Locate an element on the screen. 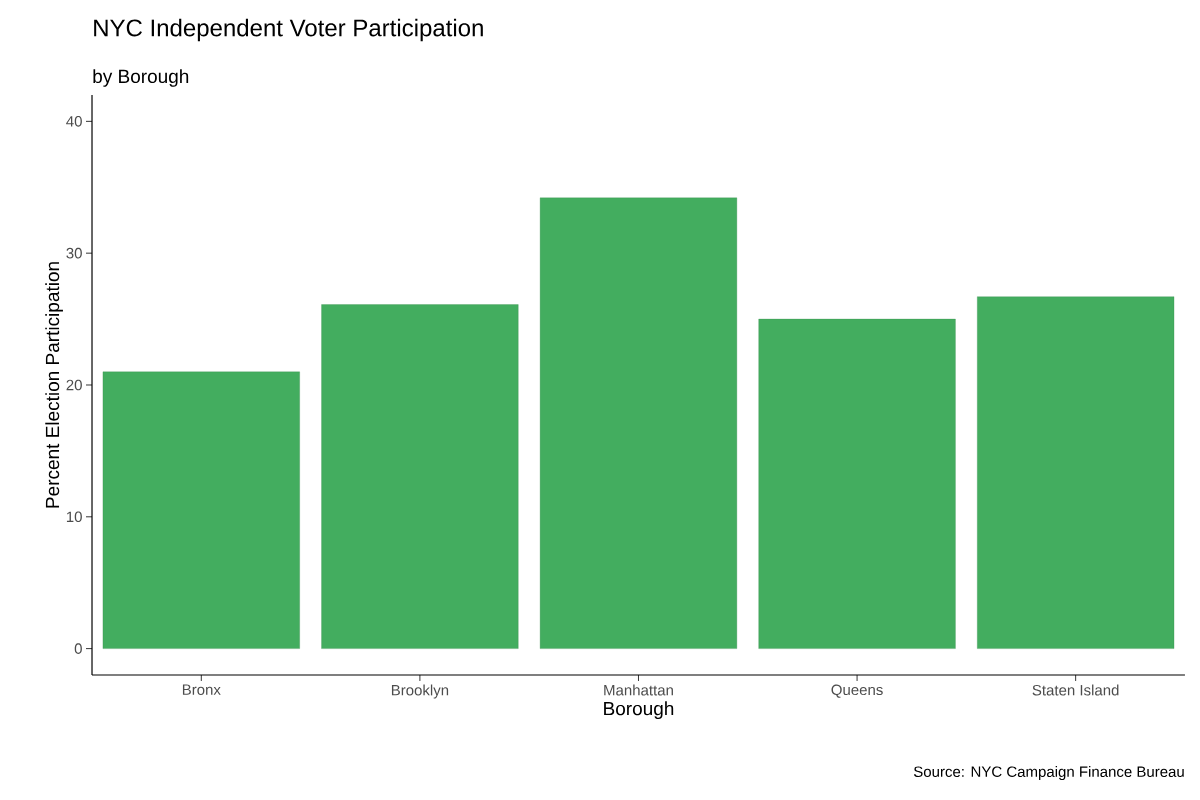 The height and width of the screenshot is (800, 1200). x-axis-title: Borough is located at coordinates (639, 710).